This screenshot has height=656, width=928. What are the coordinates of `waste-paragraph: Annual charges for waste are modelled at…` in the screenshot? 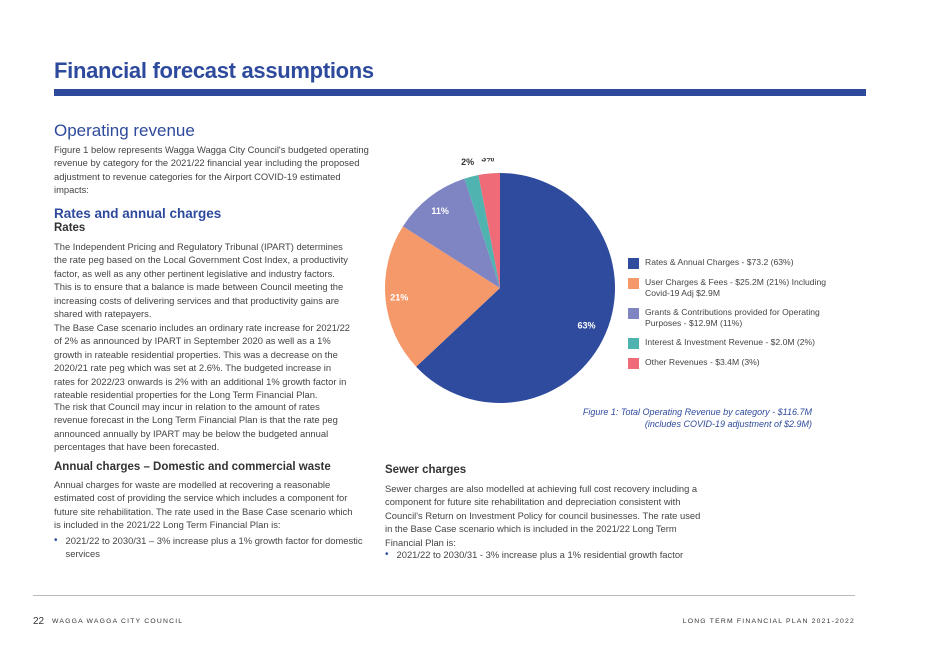 It's located at (203, 505).